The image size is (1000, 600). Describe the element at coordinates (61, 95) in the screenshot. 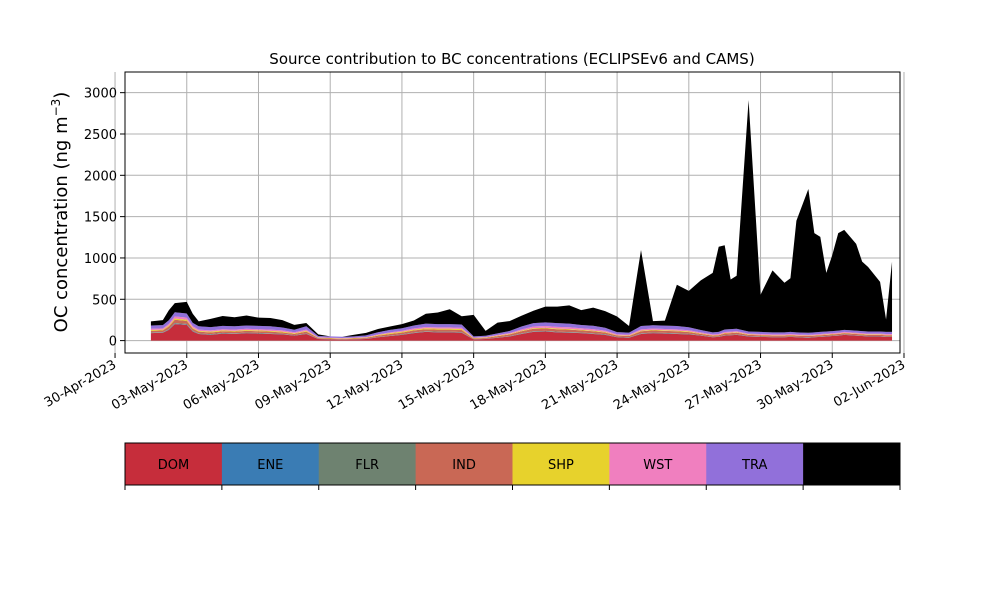

I see `y-axis-label-close: )` at that location.